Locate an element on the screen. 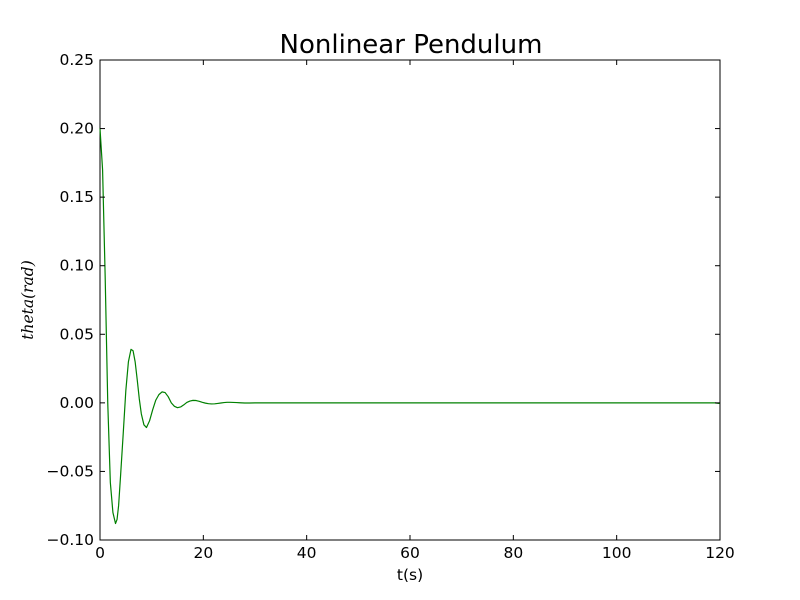 This screenshot has height=600, width=800. x-tick-label: 20 is located at coordinates (203, 553).